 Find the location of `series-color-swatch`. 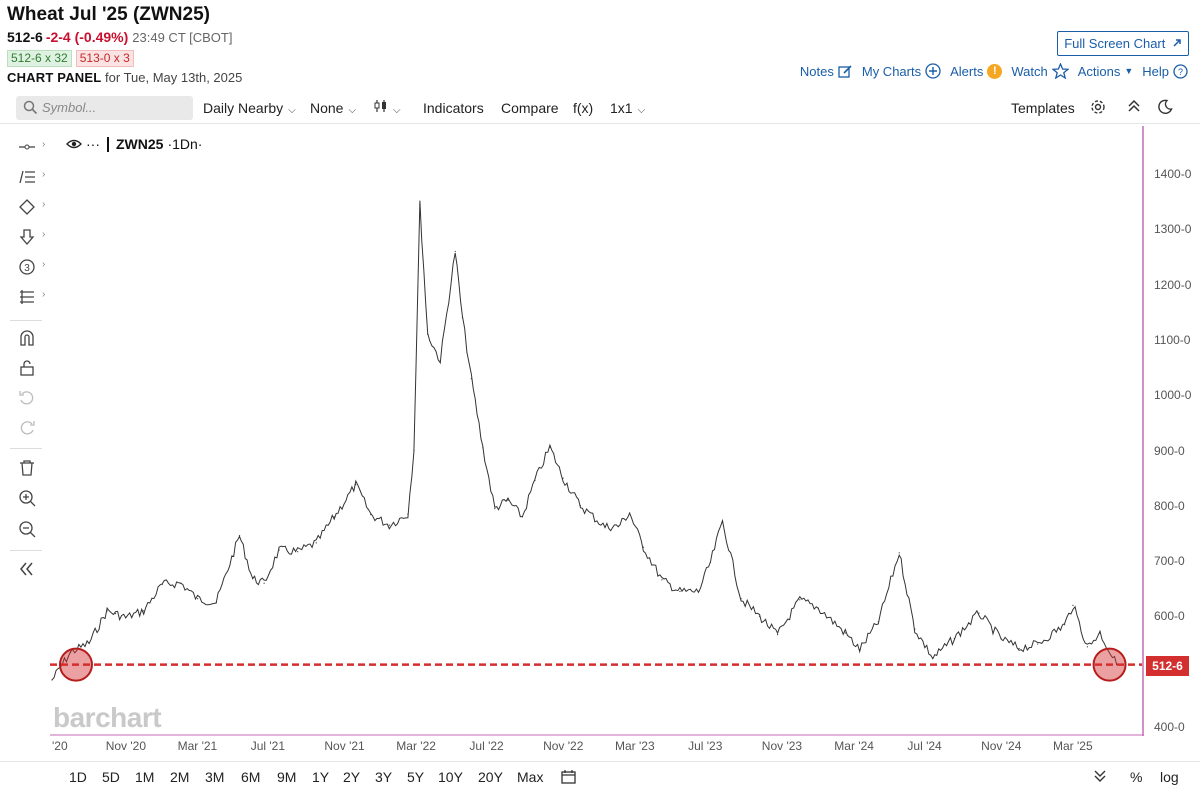

series-color-swatch is located at coordinates (108, 144).